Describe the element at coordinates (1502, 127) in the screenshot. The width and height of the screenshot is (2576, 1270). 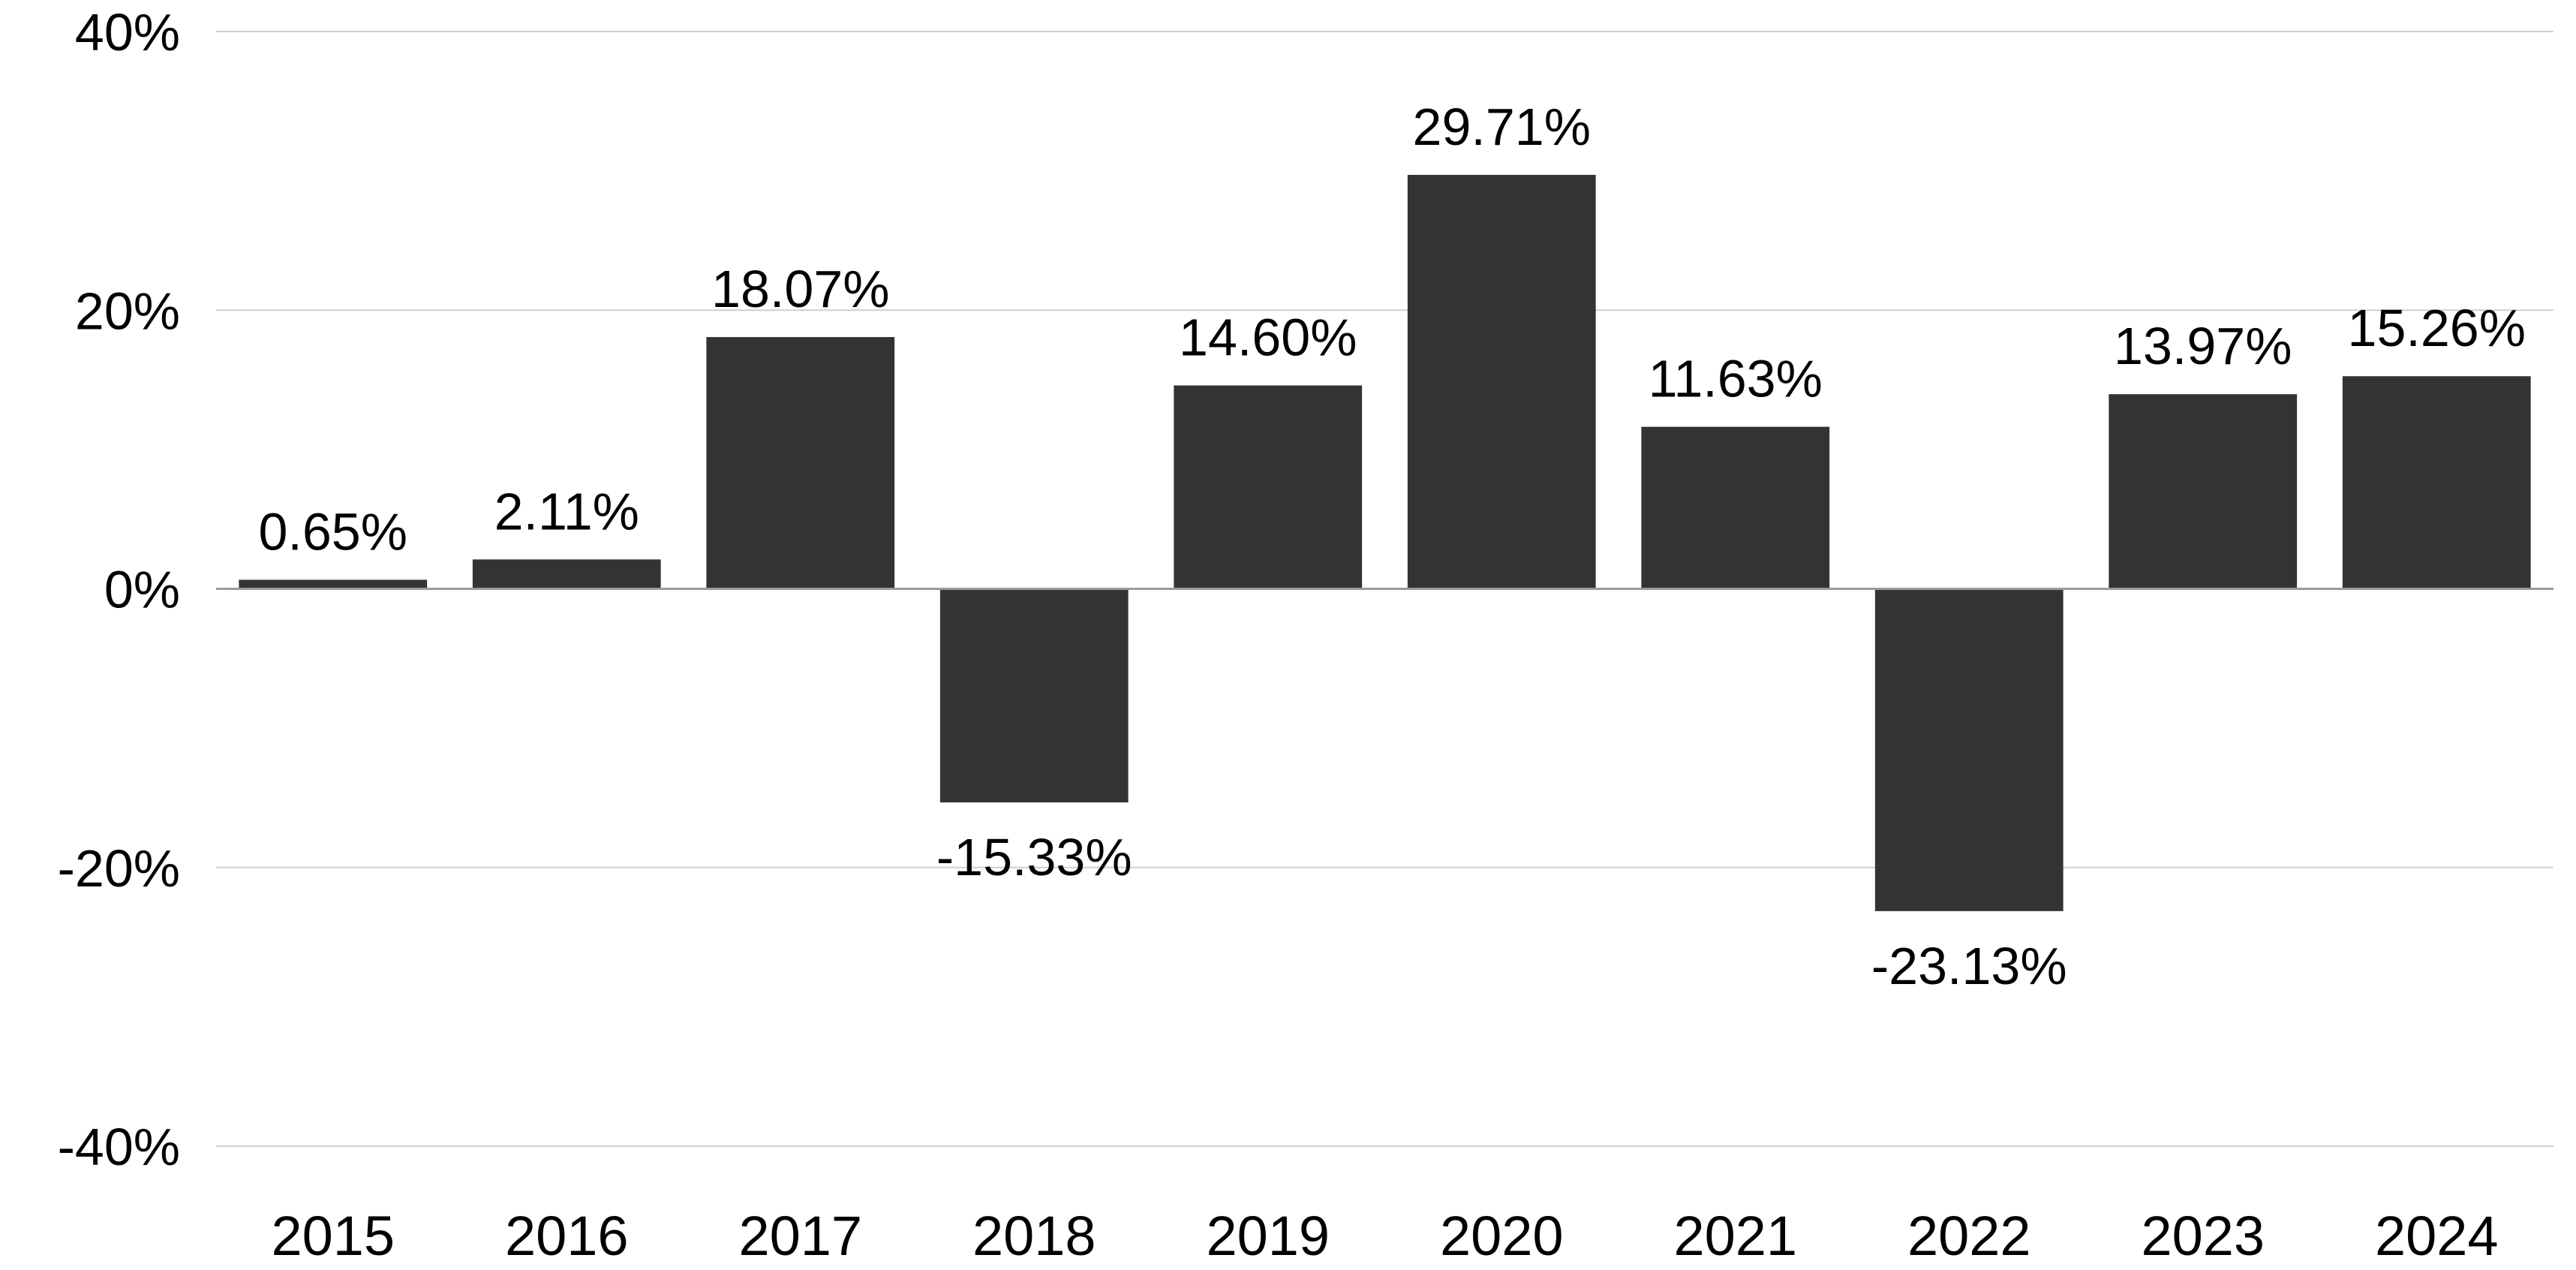
I see `data-label-2020: 29.71%` at that location.